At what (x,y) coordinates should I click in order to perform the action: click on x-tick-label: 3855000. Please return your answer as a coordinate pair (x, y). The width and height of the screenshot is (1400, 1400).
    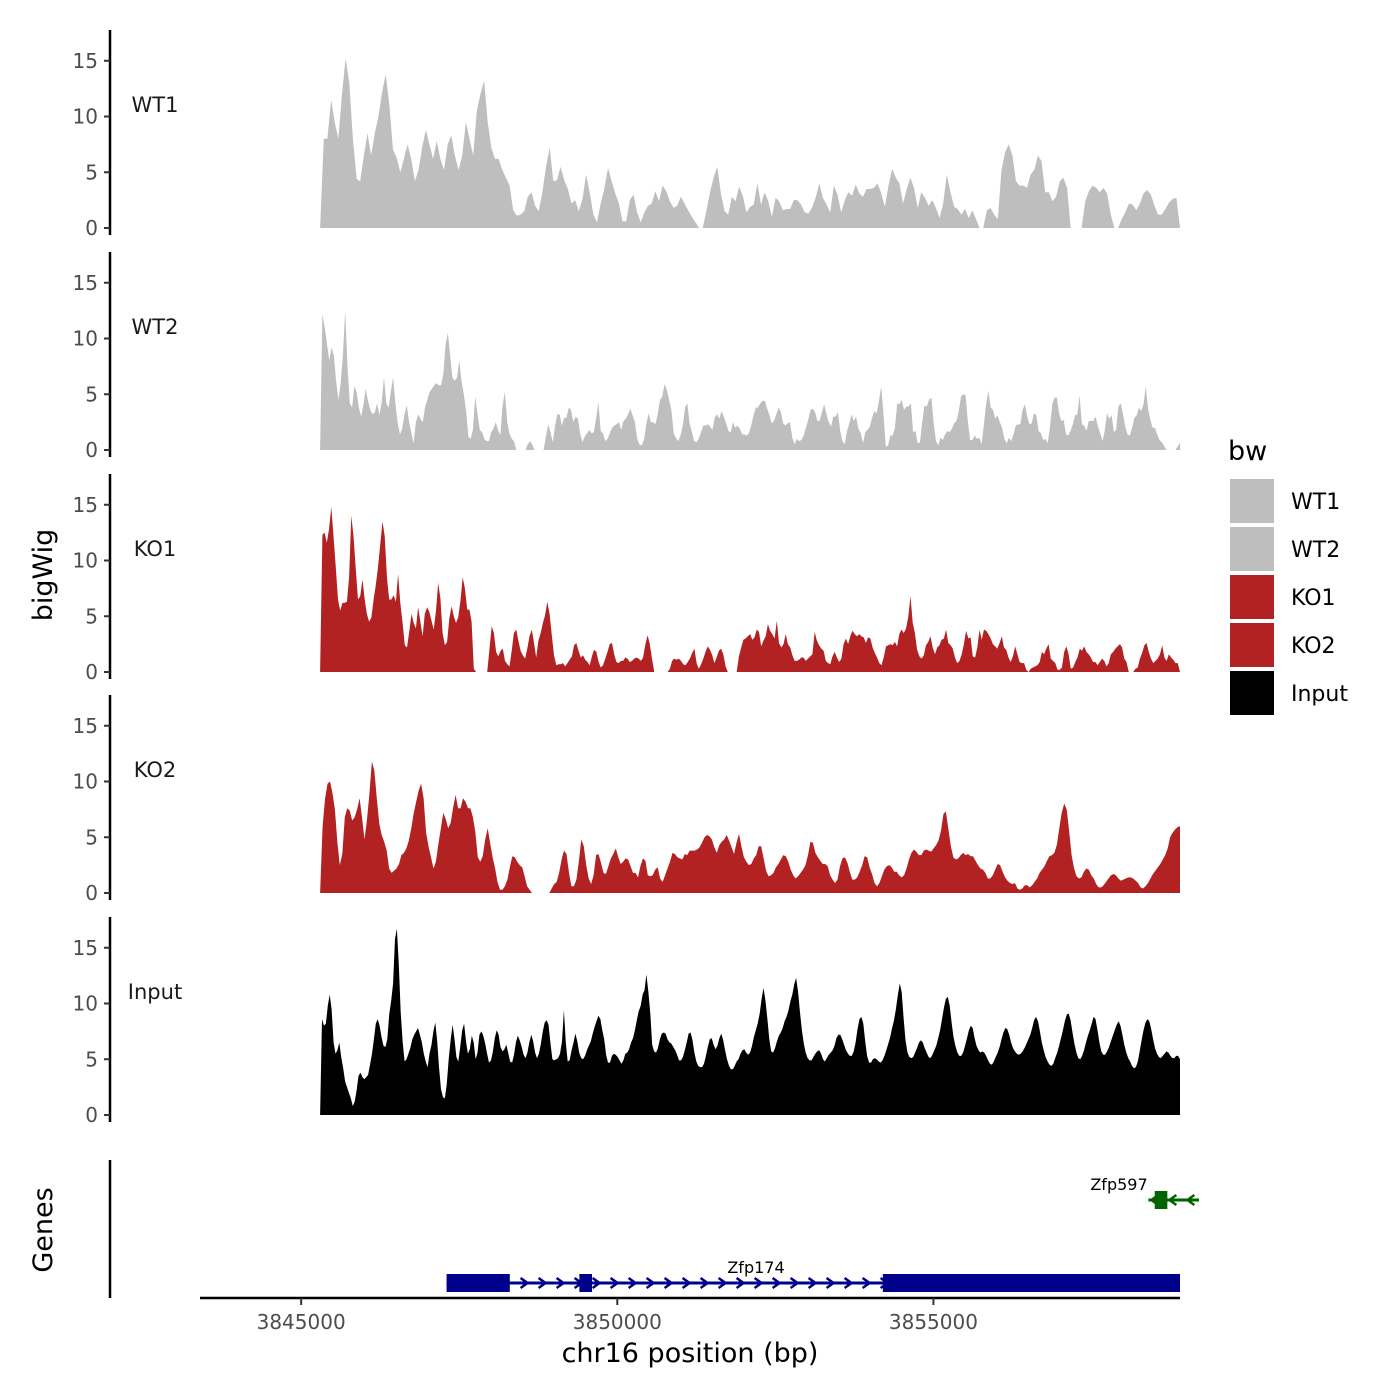
    Looking at the image, I should click on (933, 1322).